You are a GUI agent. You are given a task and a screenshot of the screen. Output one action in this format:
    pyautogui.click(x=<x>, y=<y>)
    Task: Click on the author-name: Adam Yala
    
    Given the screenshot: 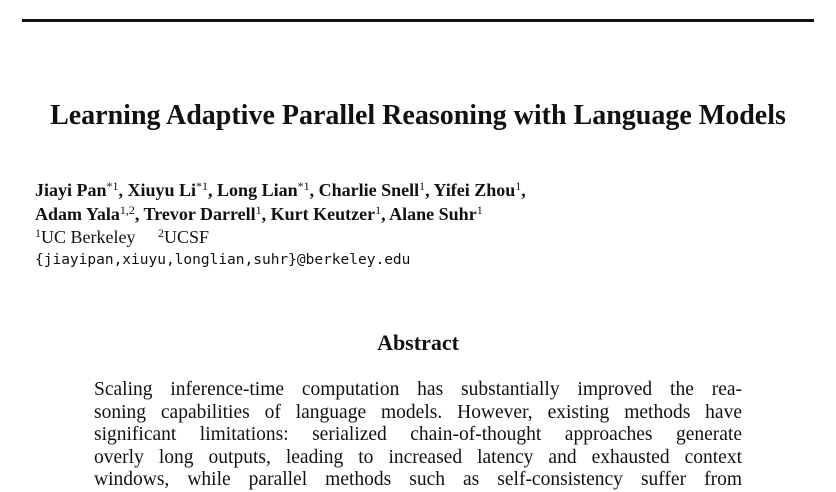 What is the action you would take?
    pyautogui.click(x=77, y=214)
    